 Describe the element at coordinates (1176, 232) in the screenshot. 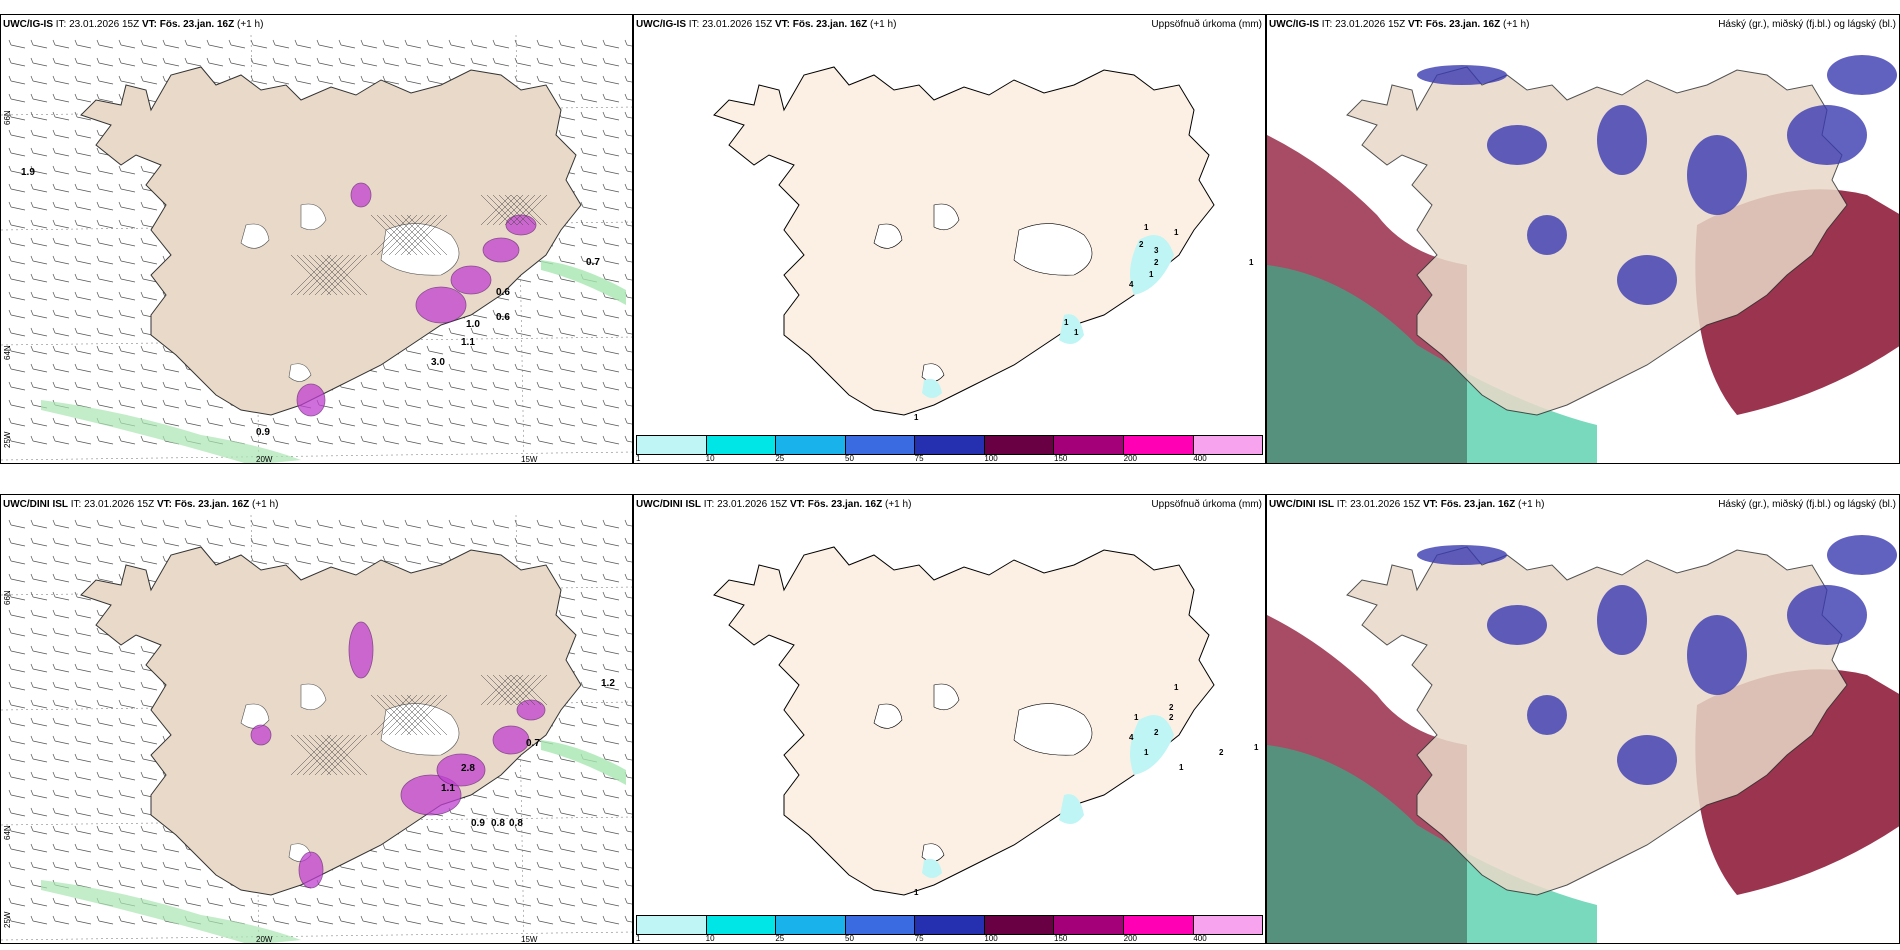

I see `precip-value-label: 1` at that location.